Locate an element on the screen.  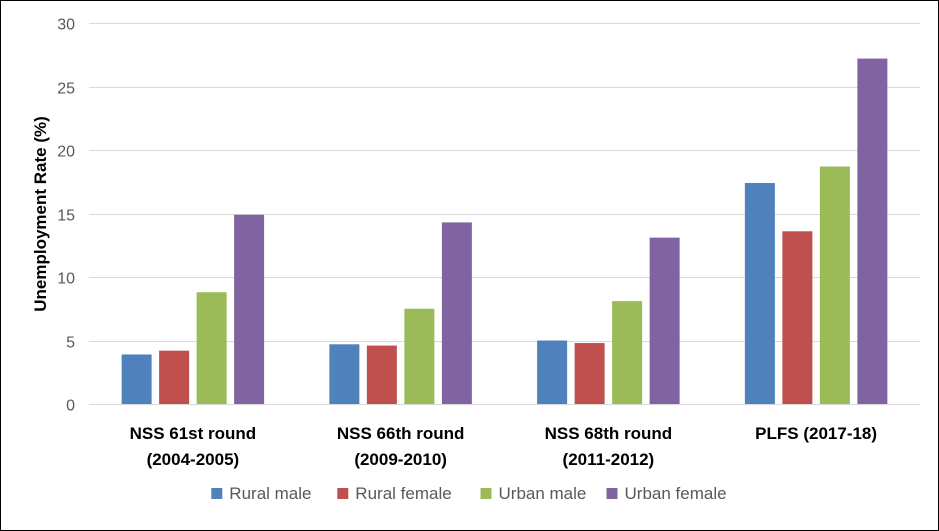
legend-label: Urban female is located at coordinates (676, 493).